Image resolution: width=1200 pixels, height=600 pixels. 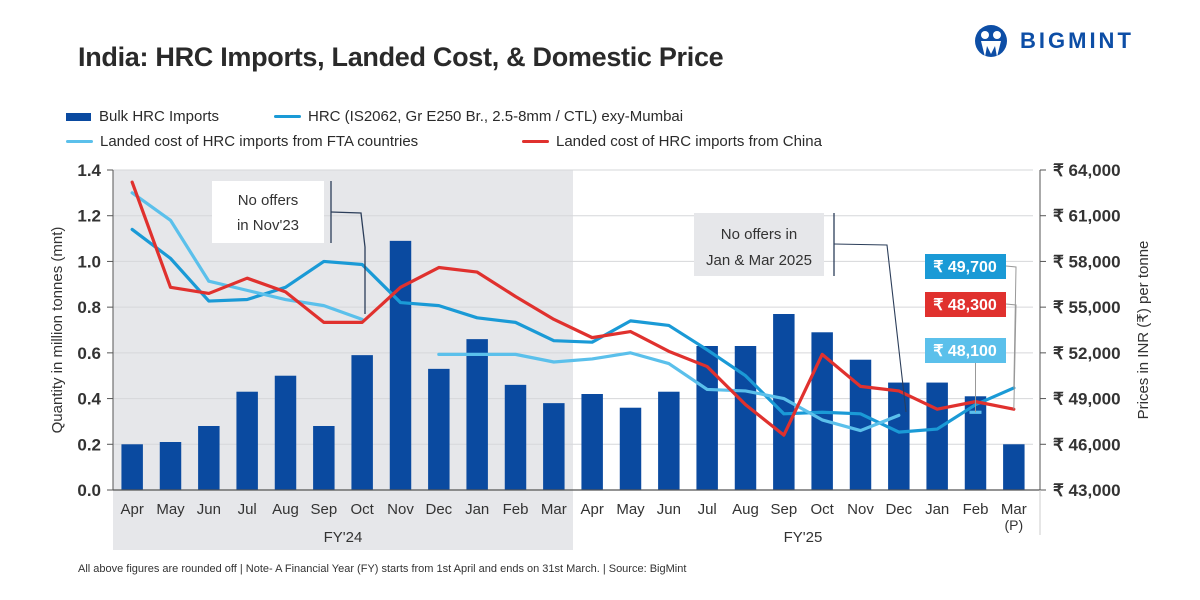 What do you see at coordinates (1011, 356) in the screenshot?
I see `value-label-leader` at bounding box center [1011, 356].